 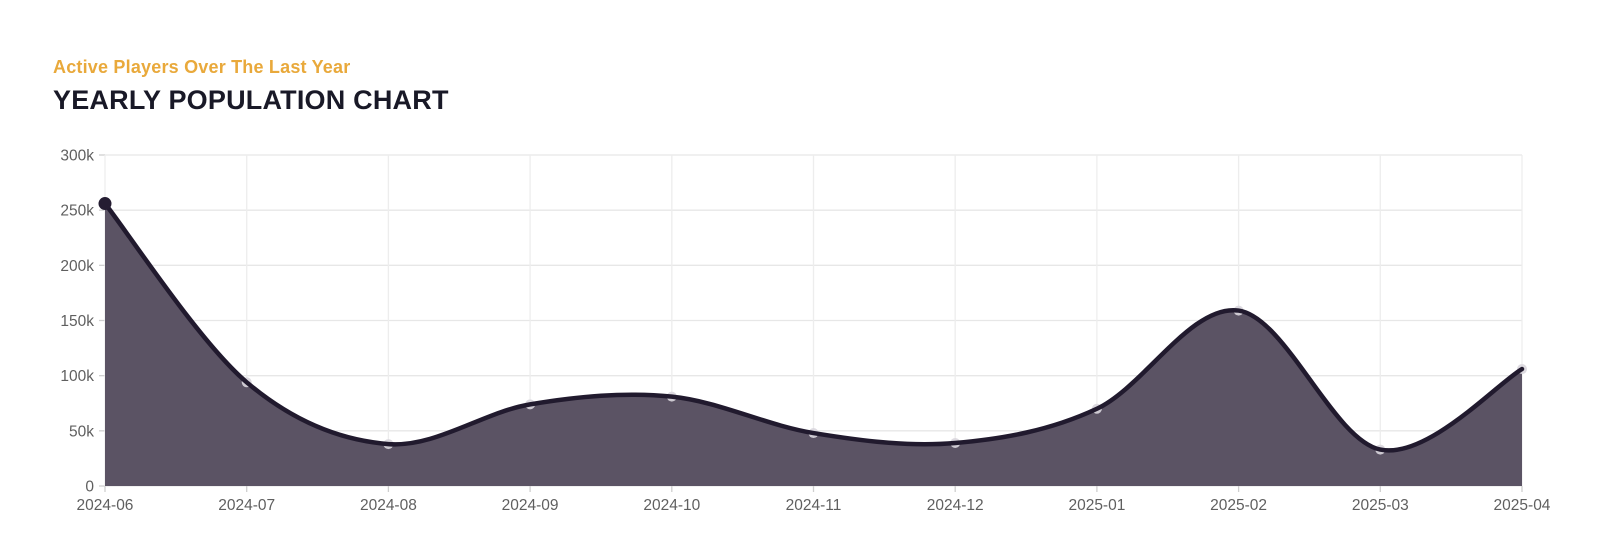 What do you see at coordinates (89, 487) in the screenshot?
I see `y-axis-label: 0` at bounding box center [89, 487].